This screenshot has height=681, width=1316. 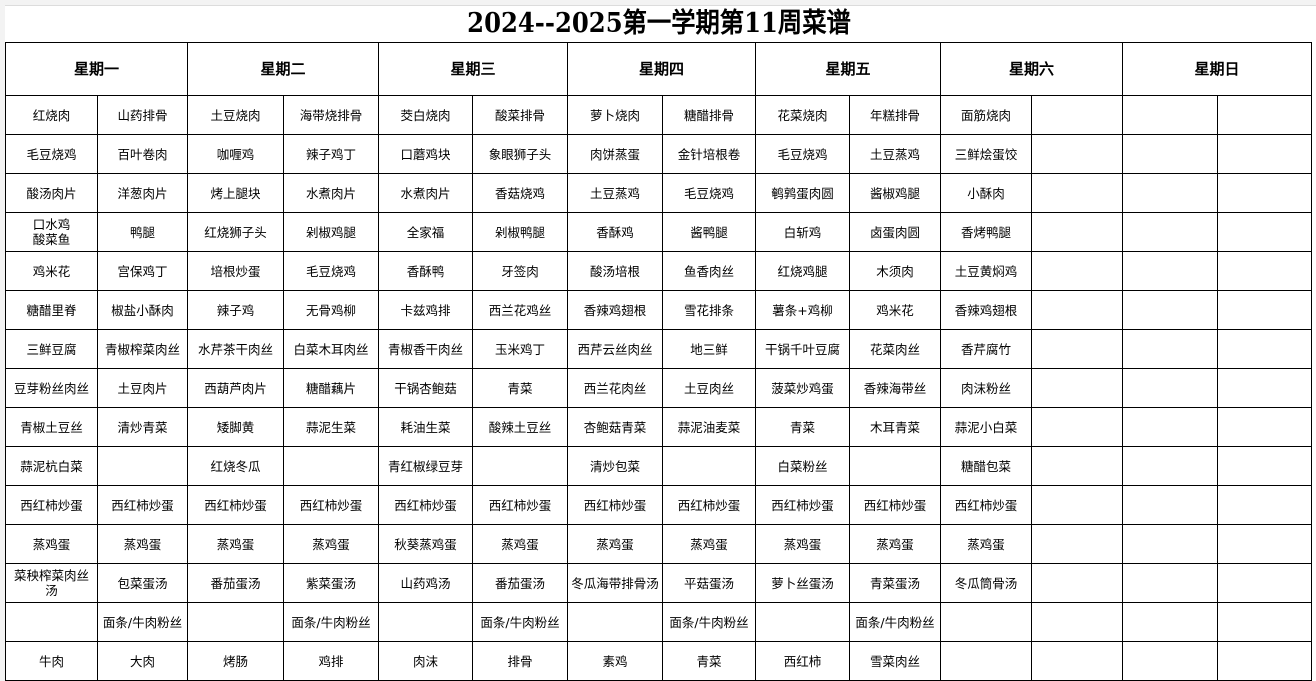 I want to click on menu-cell: 无骨鸡柳, so click(x=331, y=310).